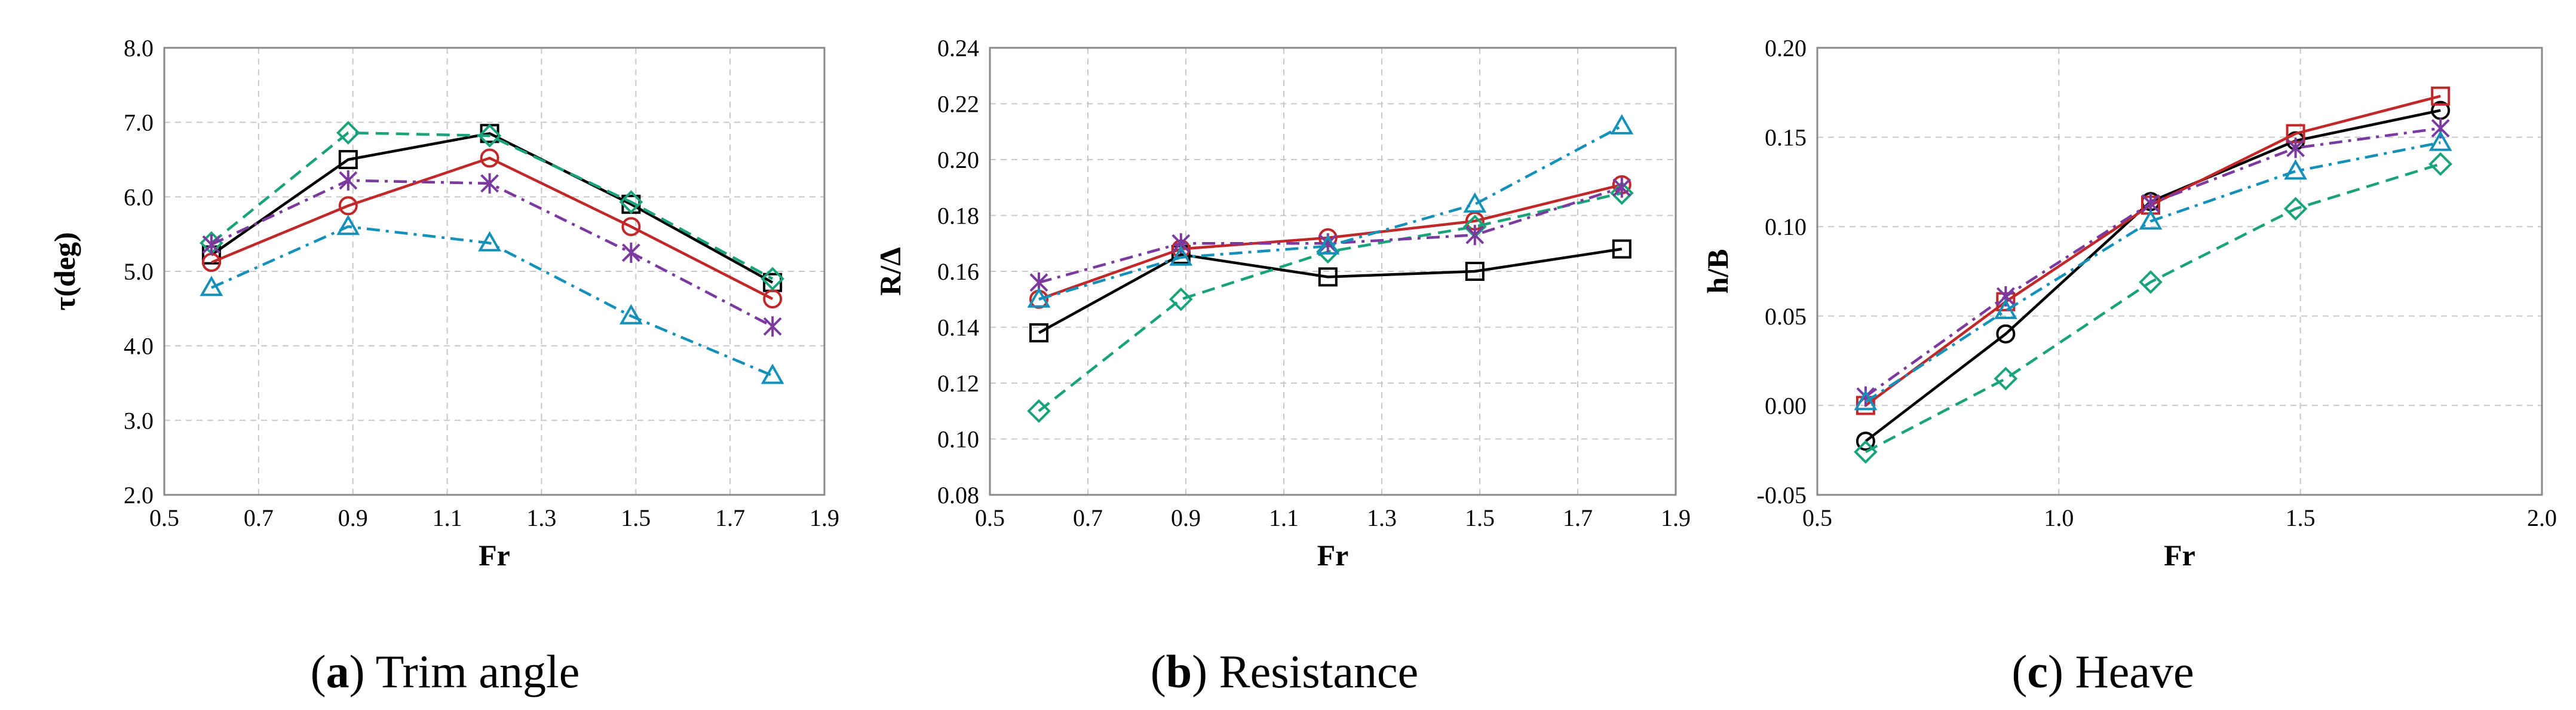 The image size is (2576, 710). I want to click on x-tick-label: 1.3, so click(541, 517).